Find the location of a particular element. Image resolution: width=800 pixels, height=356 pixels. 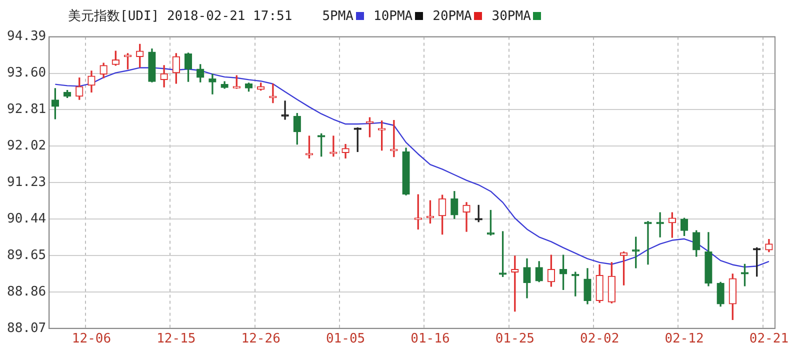

x-tick-label: 01-05 is located at coordinates (346, 339).